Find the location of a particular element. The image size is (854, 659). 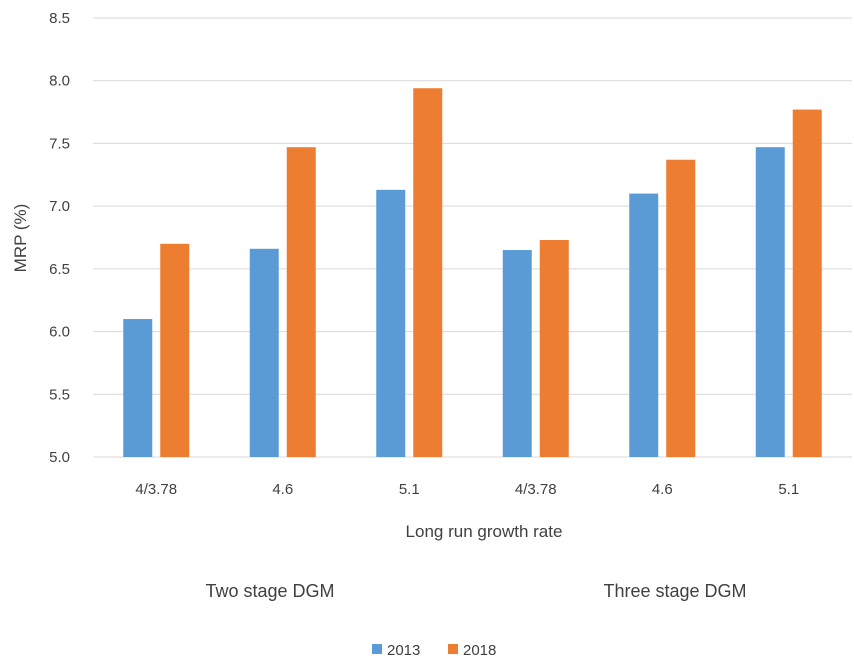

y-tick-label: 5.0 is located at coordinates (59, 457).